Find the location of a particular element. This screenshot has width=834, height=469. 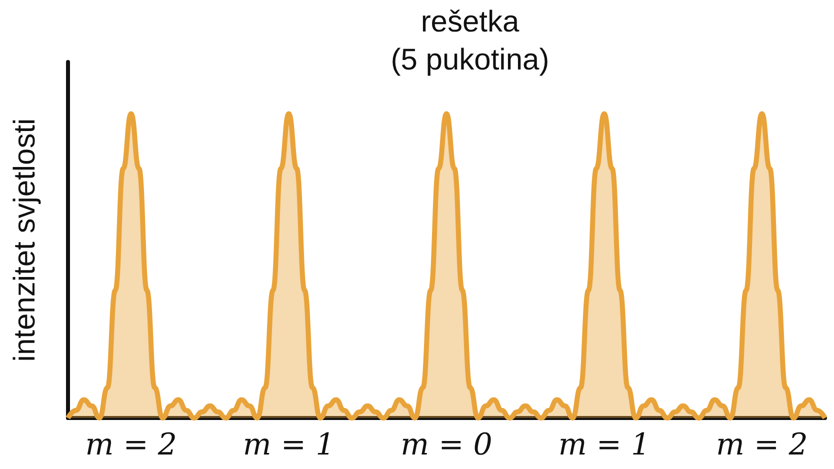

chart-subtitle: (5 pukotina) is located at coordinates (470, 60).